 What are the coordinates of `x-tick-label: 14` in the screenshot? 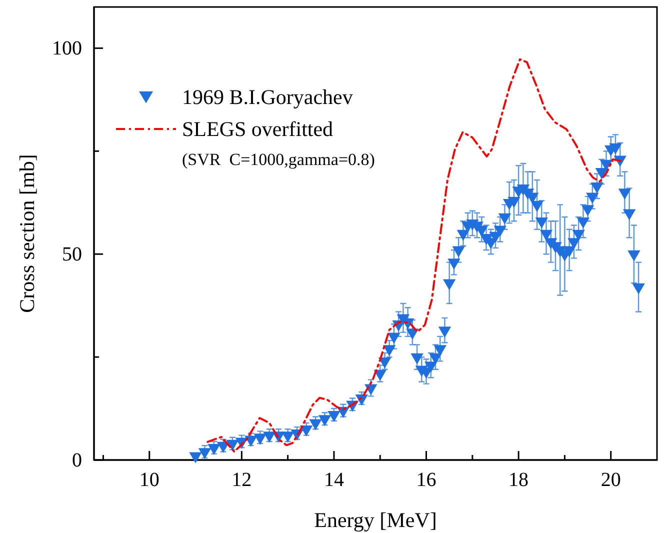 It's located at (334, 480).